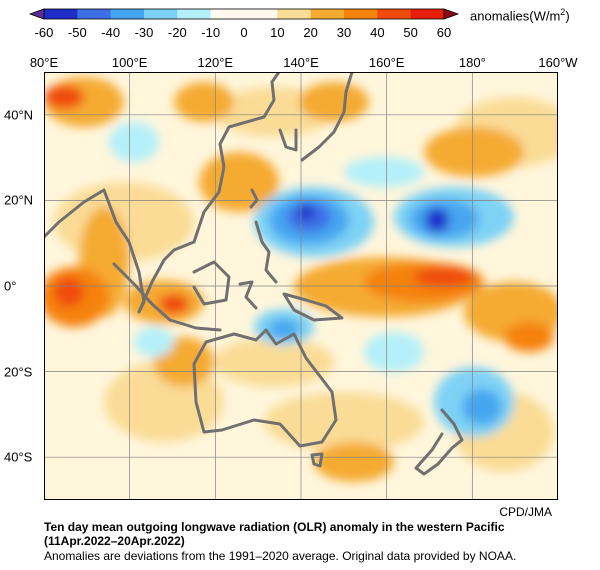  I want to click on sulawesi-coastline, so click(248, 295).